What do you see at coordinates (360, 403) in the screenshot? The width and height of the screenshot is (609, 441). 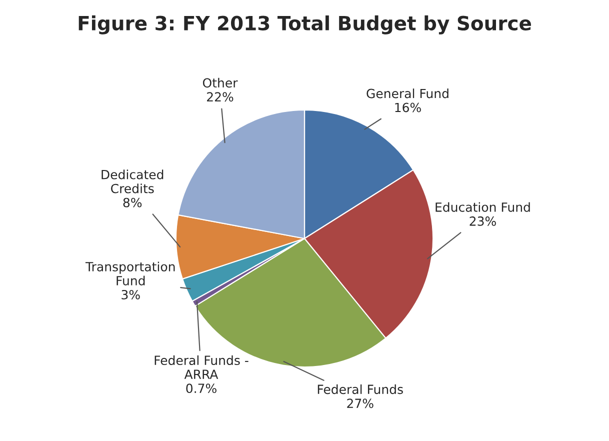 I see `data-label: 27%` at bounding box center [360, 403].